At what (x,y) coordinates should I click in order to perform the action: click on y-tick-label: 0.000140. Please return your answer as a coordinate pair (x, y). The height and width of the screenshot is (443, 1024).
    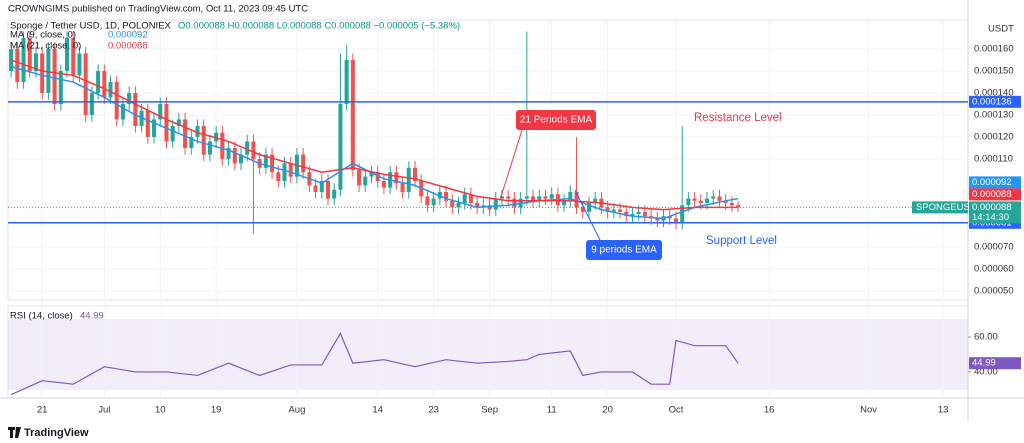
    Looking at the image, I should click on (994, 93).